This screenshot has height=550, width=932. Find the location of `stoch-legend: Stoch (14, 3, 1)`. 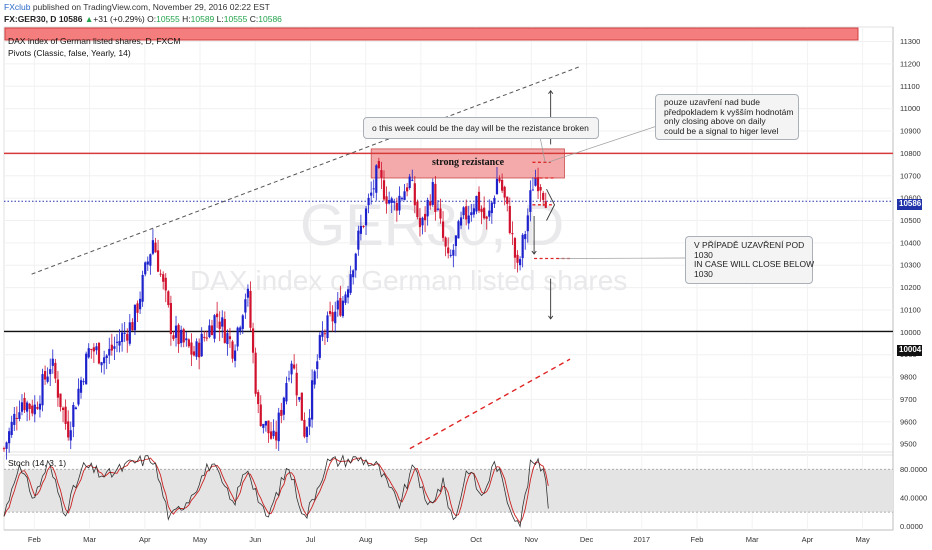

stoch-legend: Stoch (14, 3, 1) is located at coordinates (37, 463).